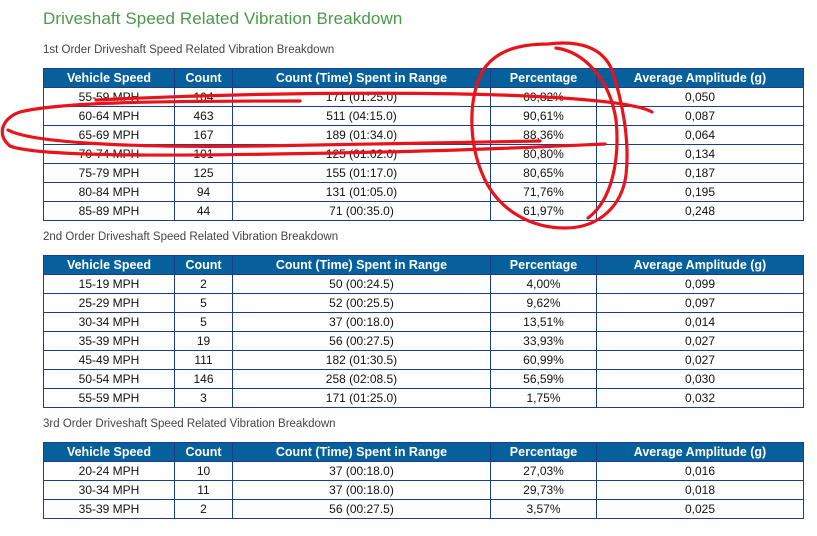 This screenshot has height=536, width=817. What do you see at coordinates (700, 509) in the screenshot?
I see `cell-average-amplitude: 0,025` at bounding box center [700, 509].